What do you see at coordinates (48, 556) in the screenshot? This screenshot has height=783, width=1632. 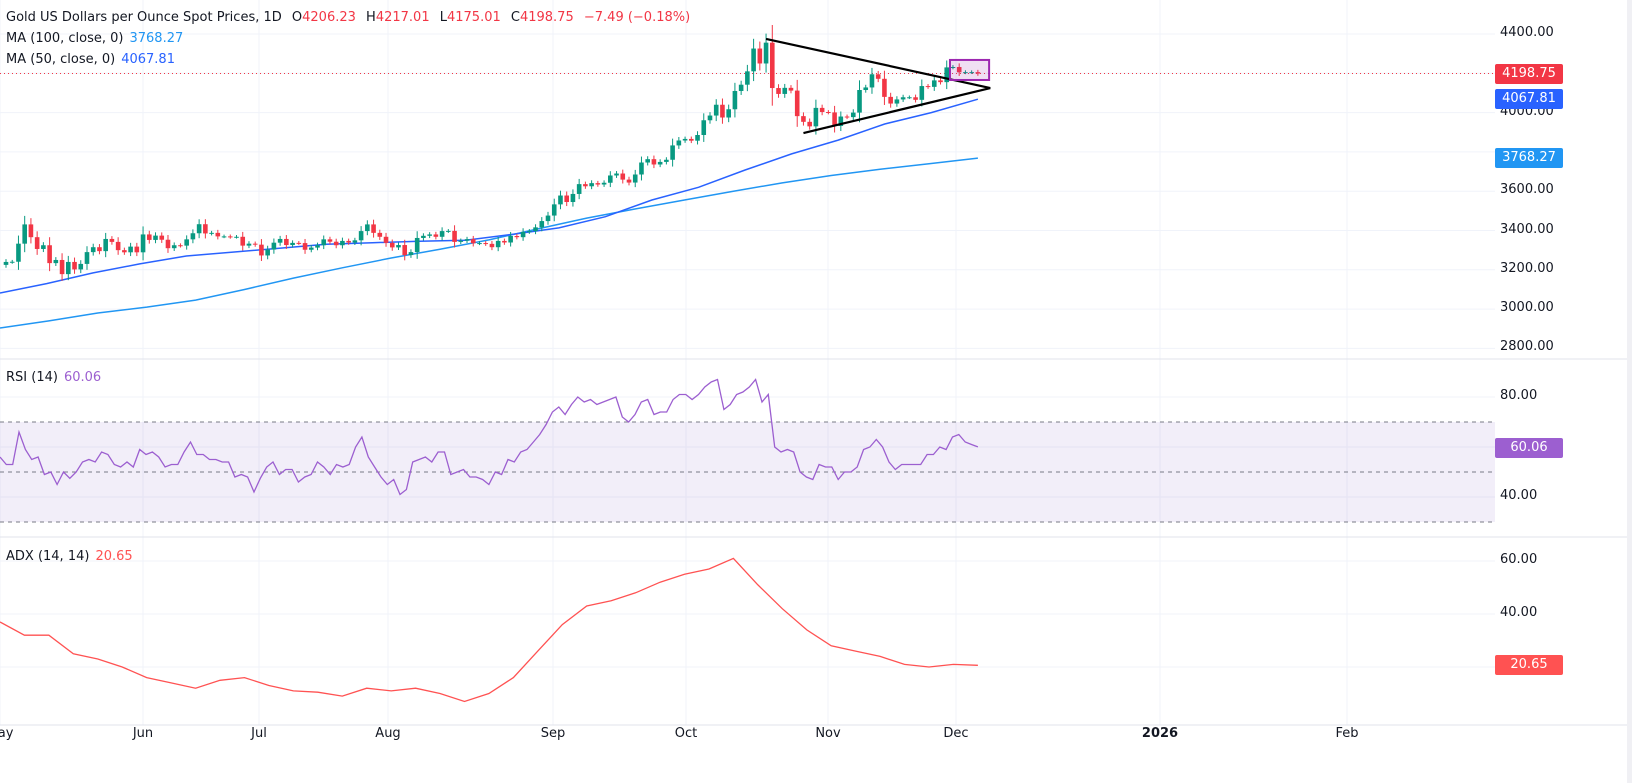 I see `adx-label: ADX (14, 14)` at bounding box center [48, 556].